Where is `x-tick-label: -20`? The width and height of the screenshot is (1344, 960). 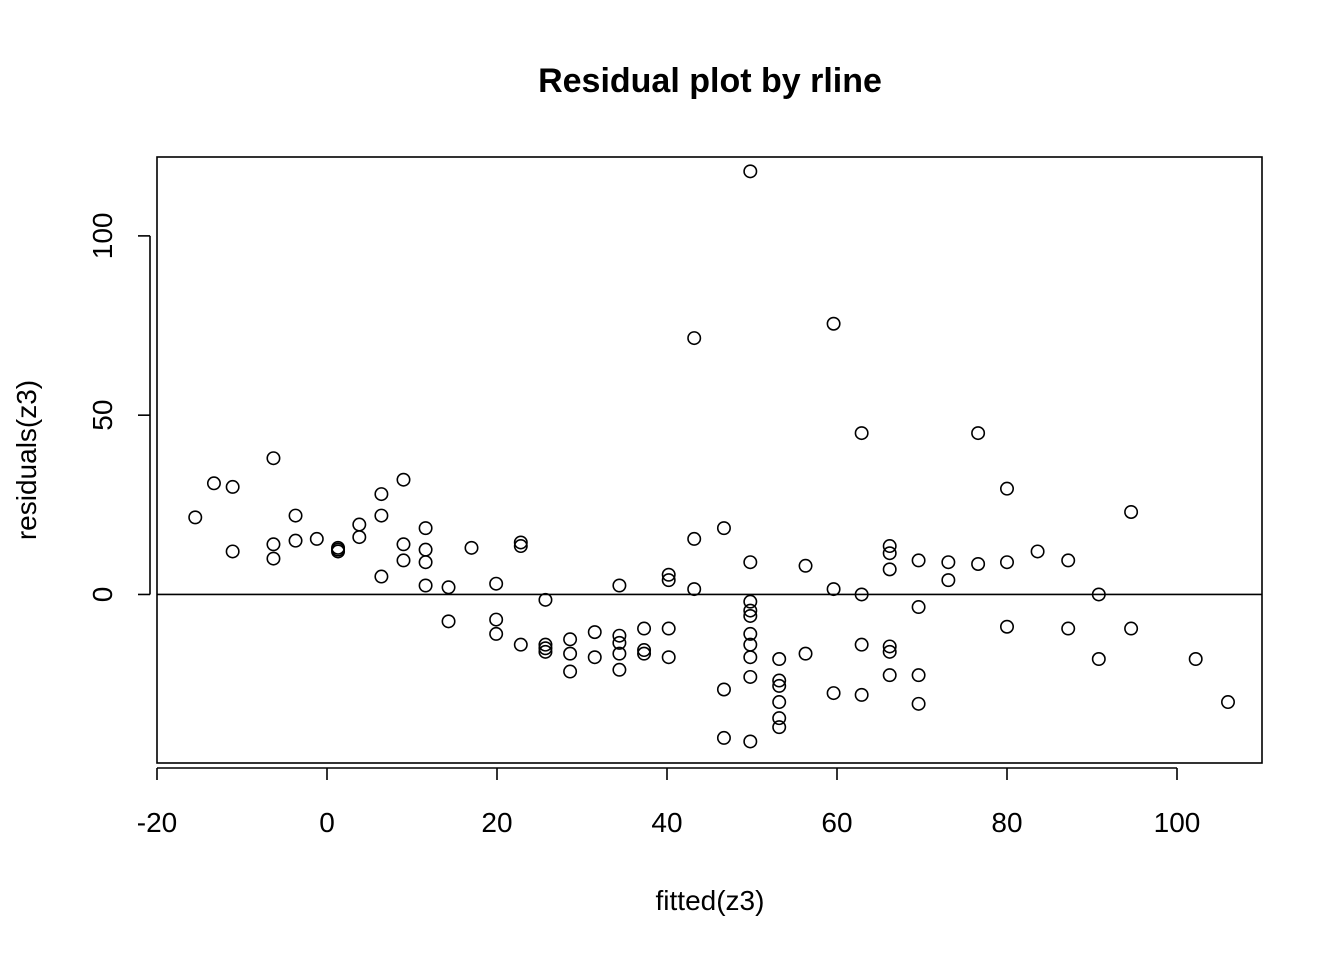
x-tick-label: -20 is located at coordinates (157, 822).